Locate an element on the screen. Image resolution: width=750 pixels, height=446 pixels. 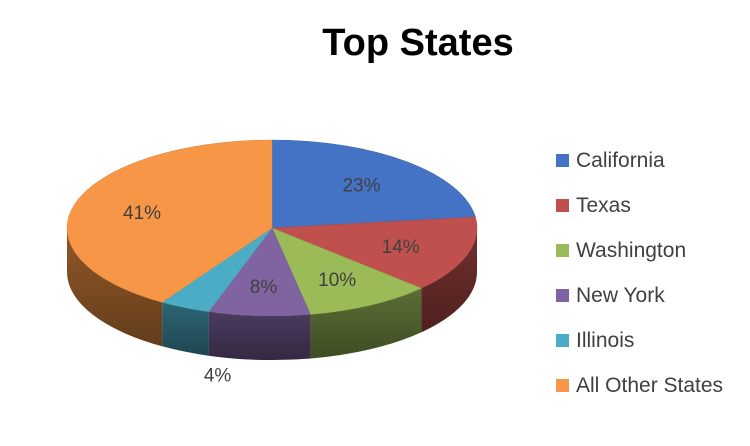
data-label-california: 23% is located at coordinates (361, 185).